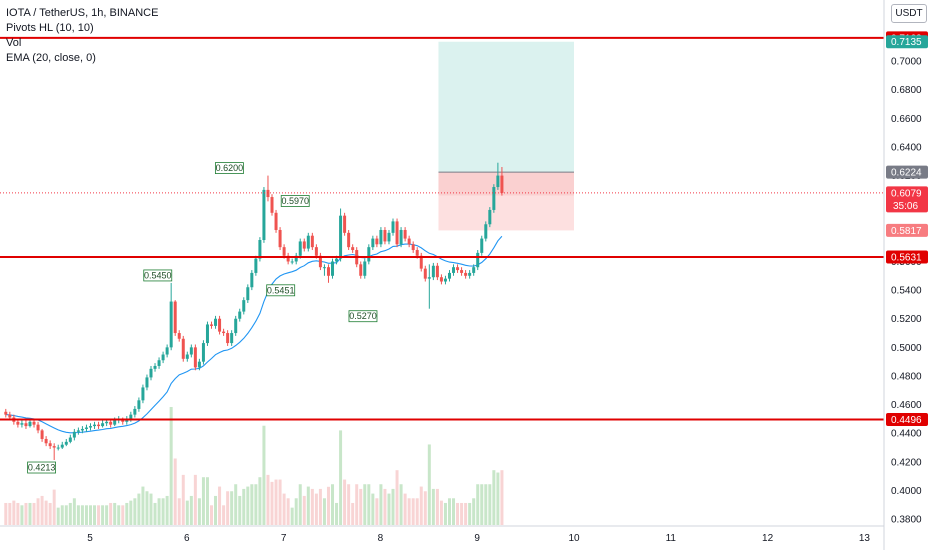 The image size is (932, 550). I want to click on entry-price-label-pill, so click(907, 172).